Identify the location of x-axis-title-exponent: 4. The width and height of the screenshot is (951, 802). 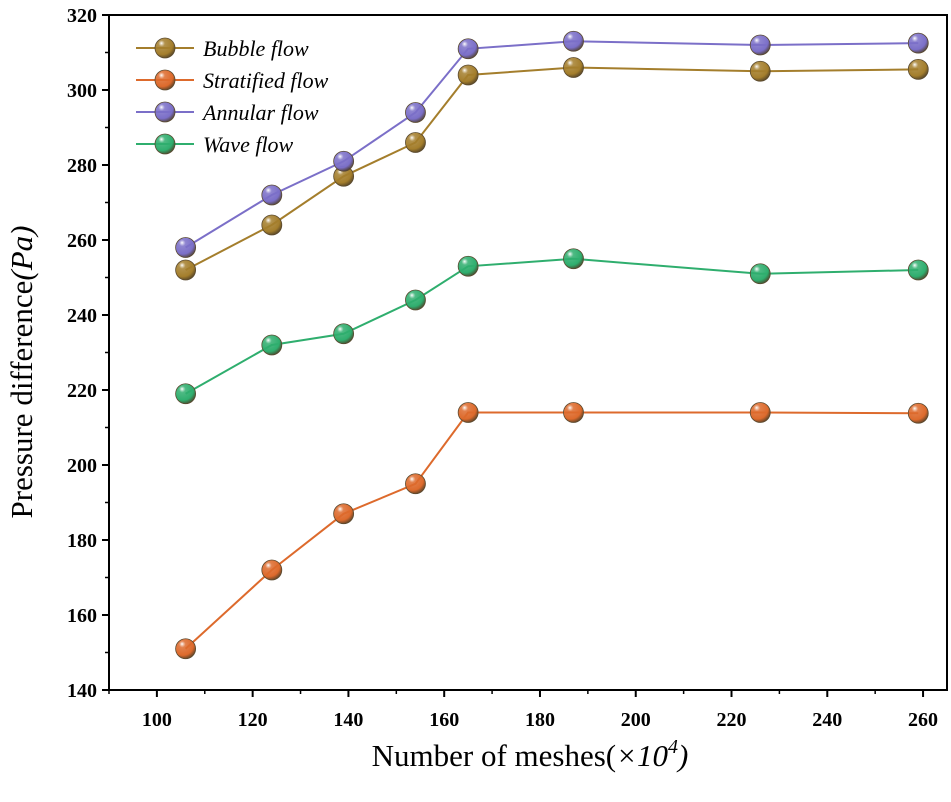
(673, 747).